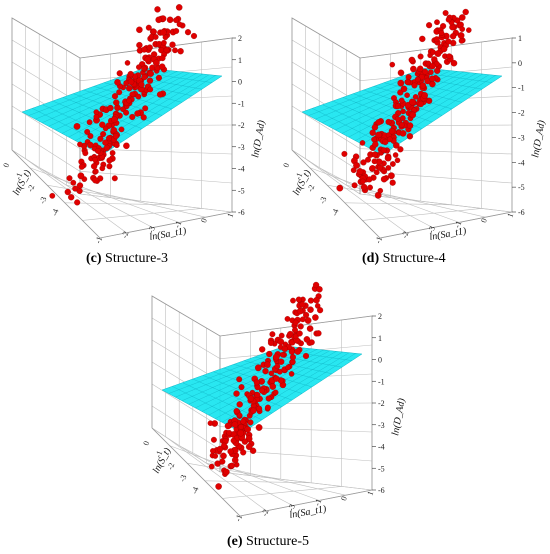  I want to click on z-tick-label: -6, so click(381, 490).